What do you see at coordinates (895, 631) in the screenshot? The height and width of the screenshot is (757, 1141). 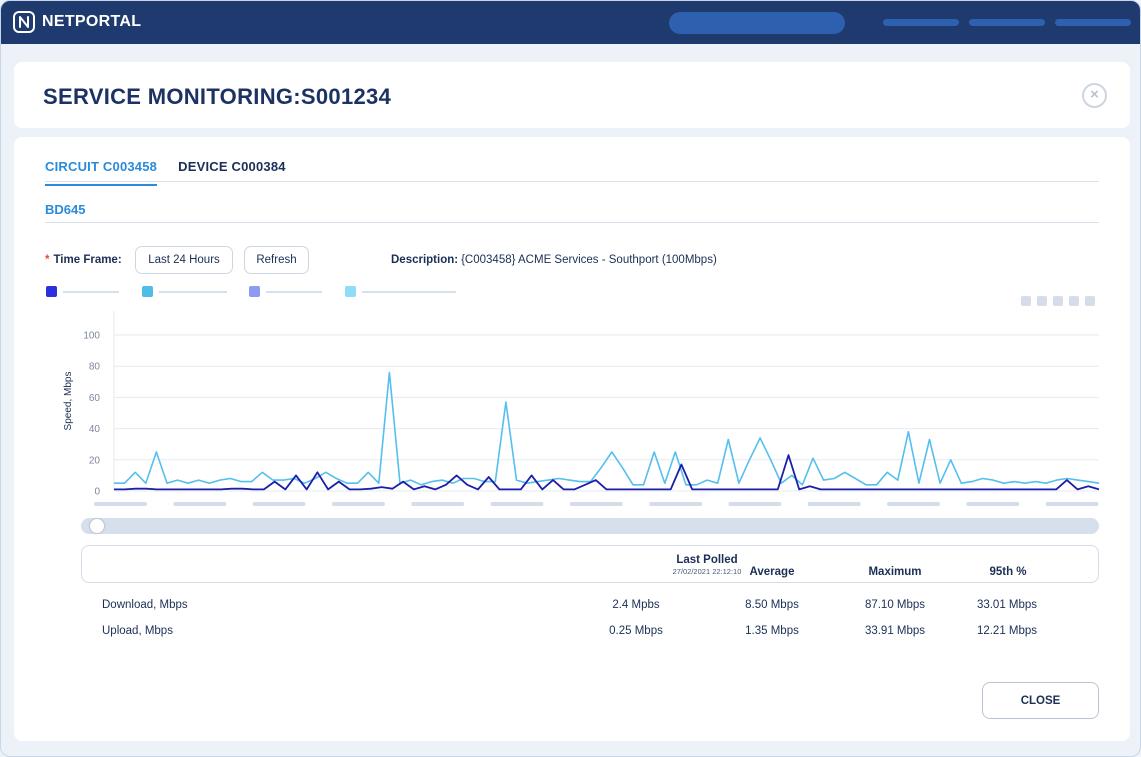 I see `maximum-value: 33.91 Mbps` at bounding box center [895, 631].